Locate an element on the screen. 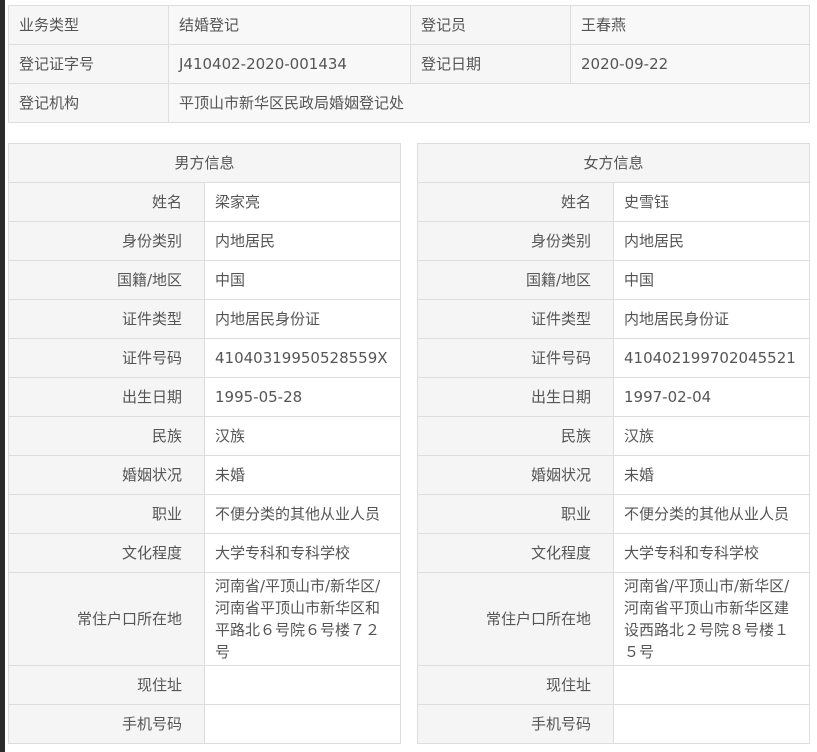  female-field-label: 手机号码 is located at coordinates (515, 724).